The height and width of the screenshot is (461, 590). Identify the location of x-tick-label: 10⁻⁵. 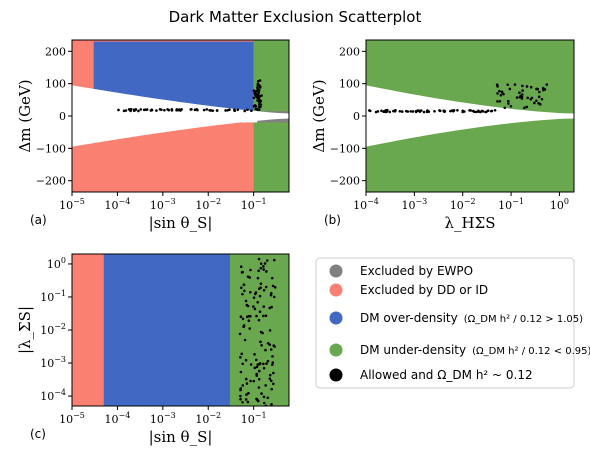
(72, 204).